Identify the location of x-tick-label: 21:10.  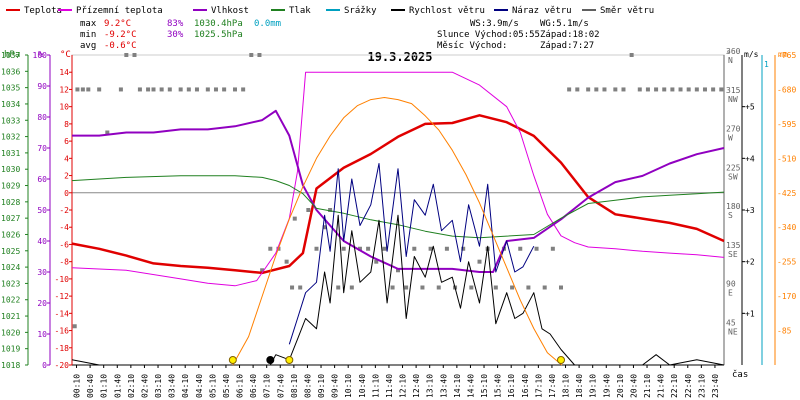
(647, 386).